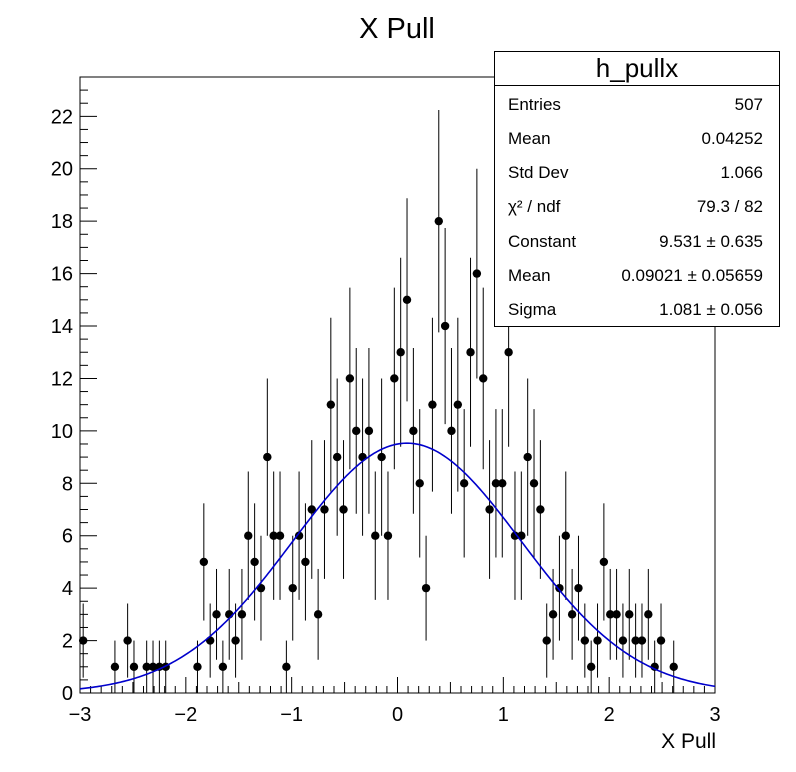  What do you see at coordinates (185, 715) in the screenshot?
I see `x-tick-label: −2` at bounding box center [185, 715].